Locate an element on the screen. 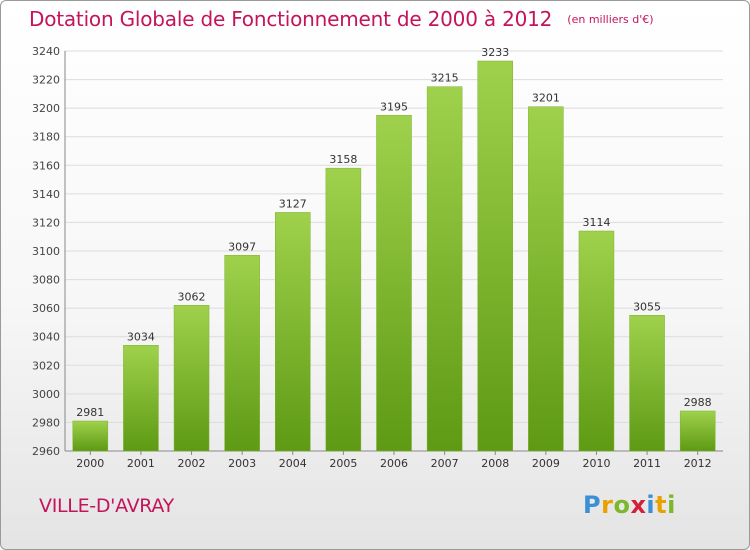 This screenshot has width=750, height=550. bar-value-label: 3215 is located at coordinates (445, 78).